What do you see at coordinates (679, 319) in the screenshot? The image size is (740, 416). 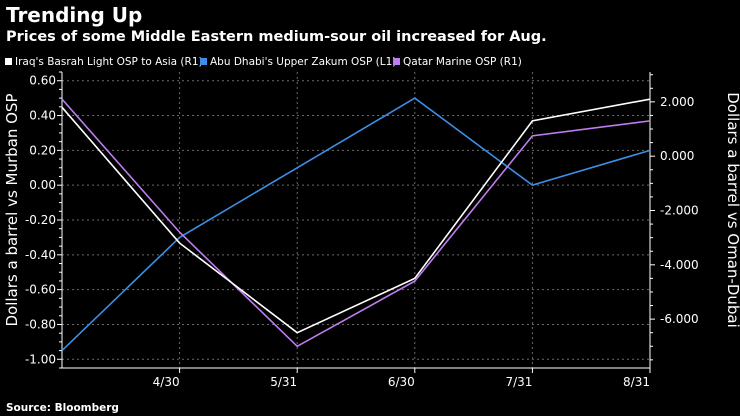 I see `right-tick-label: -6.000` at bounding box center [679, 319].